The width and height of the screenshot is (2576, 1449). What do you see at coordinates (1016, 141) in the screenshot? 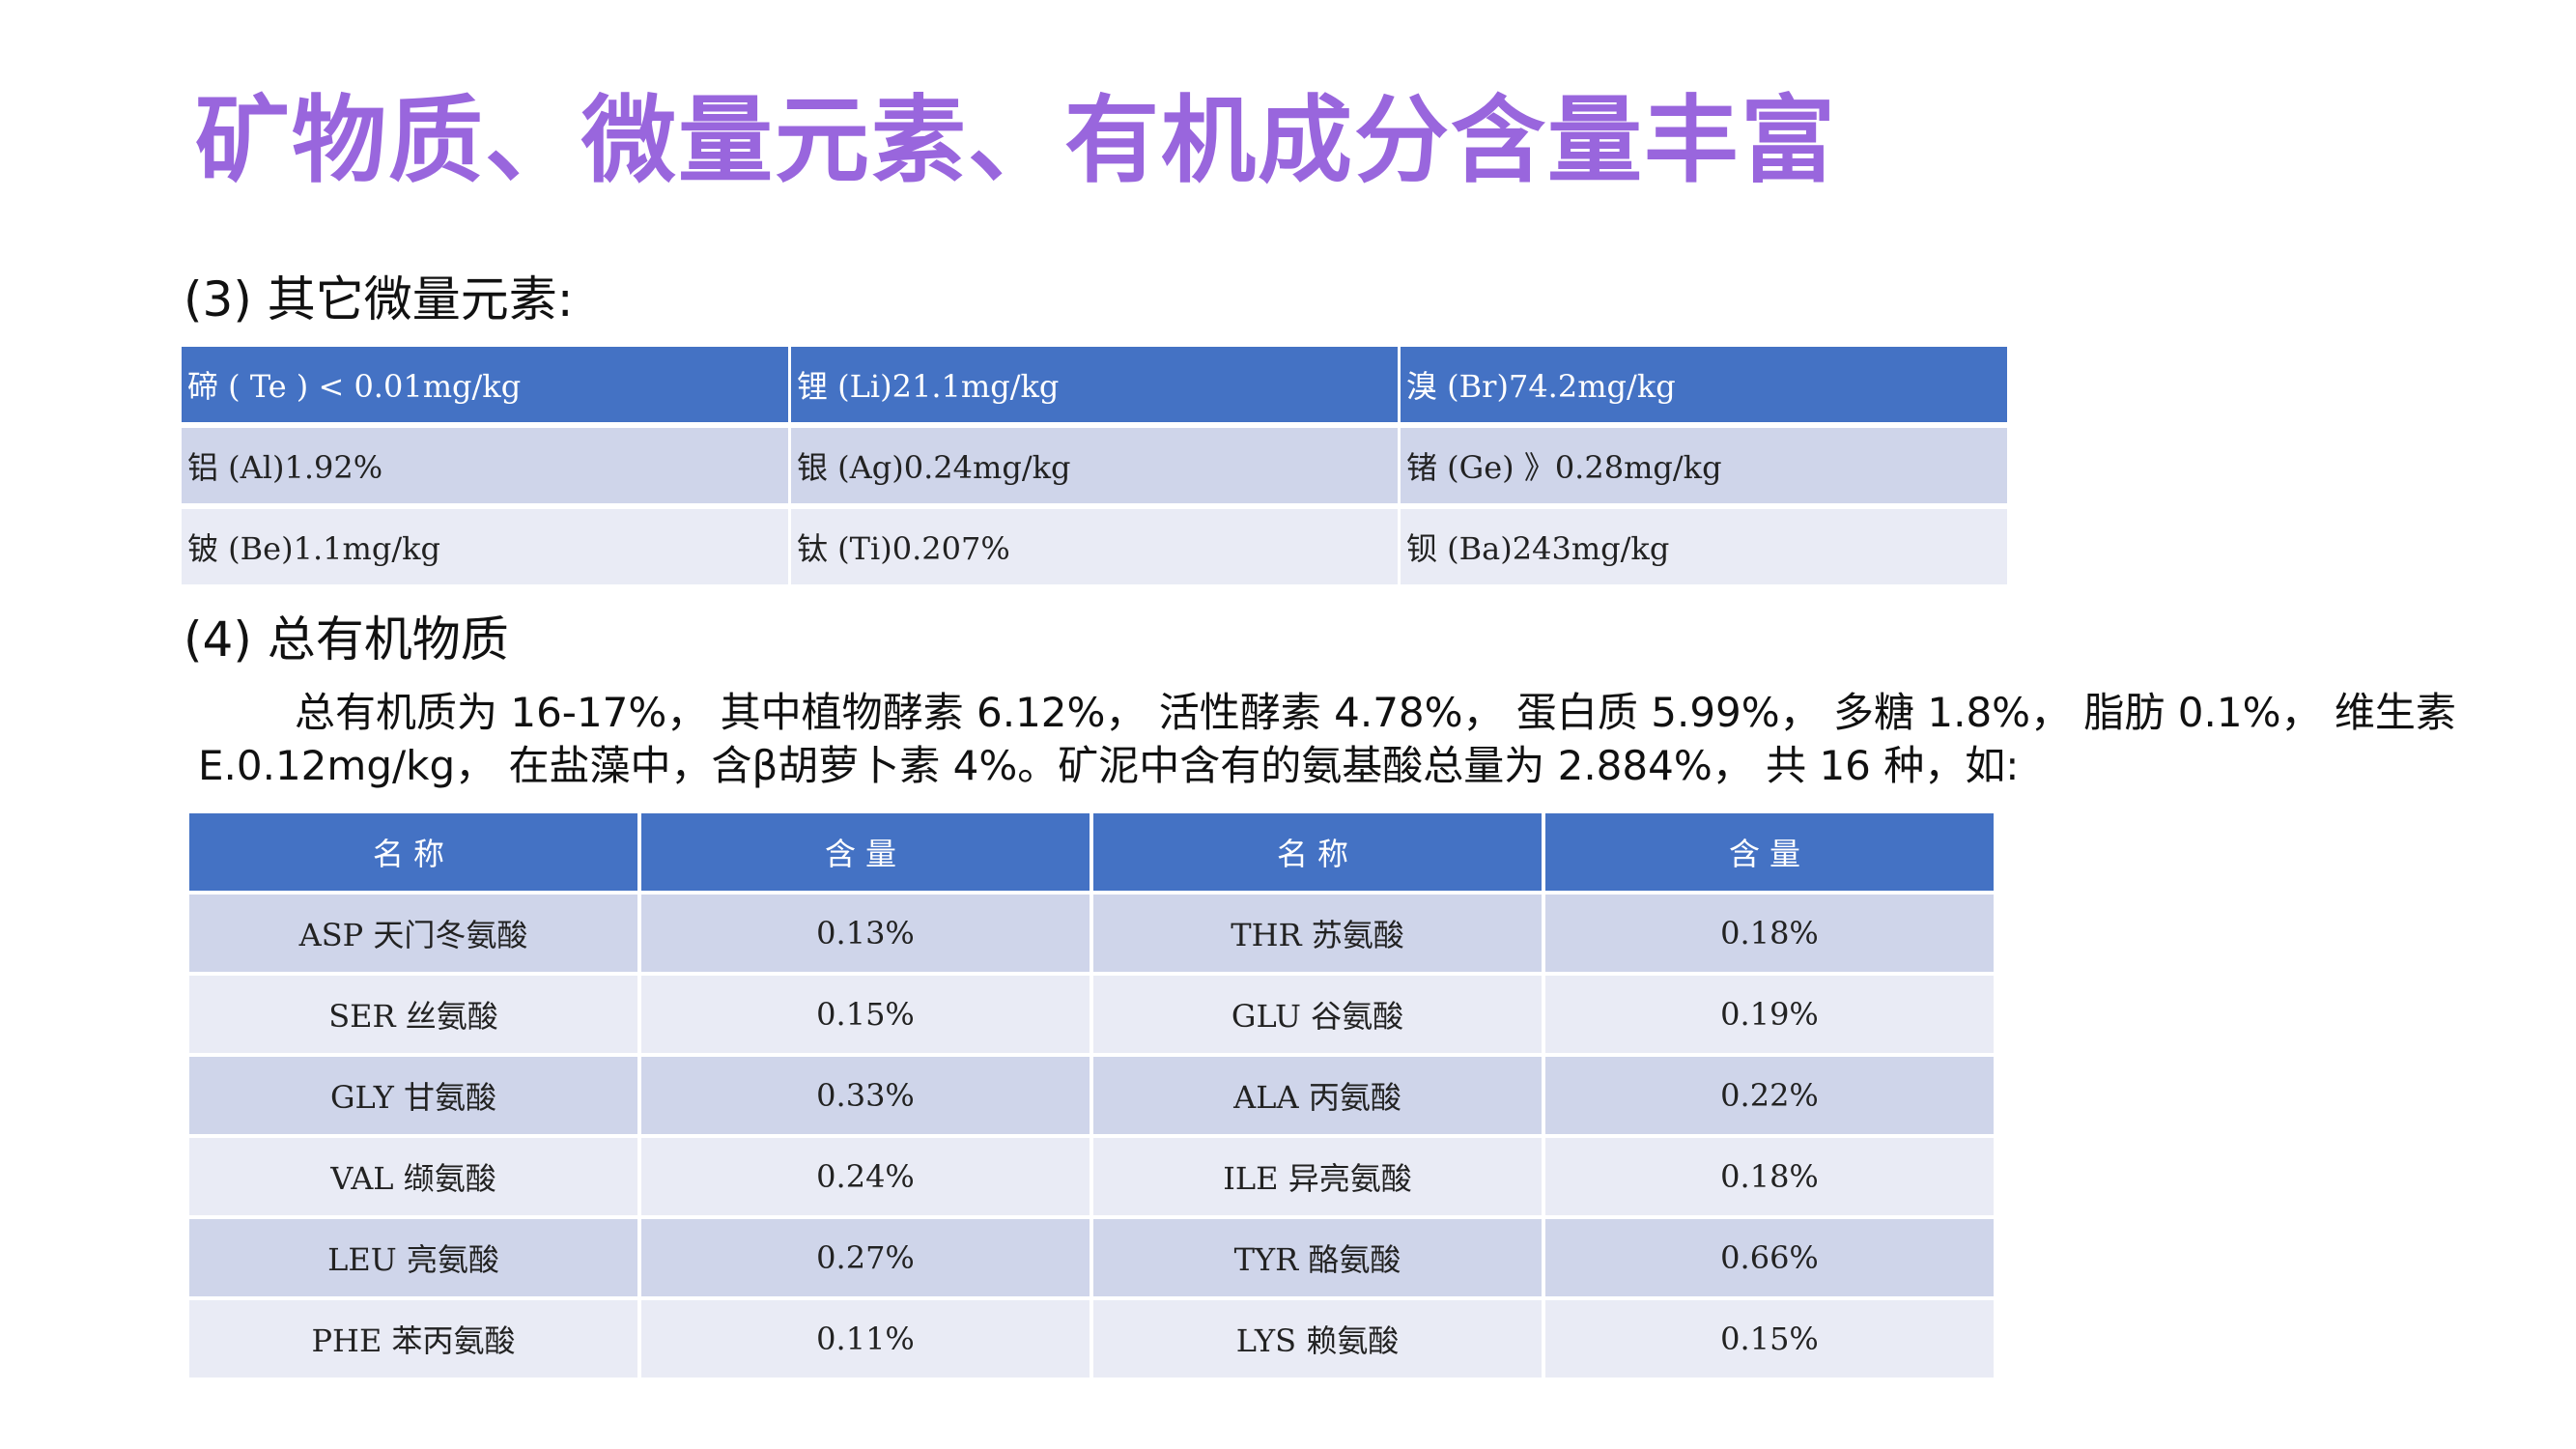
I see `page-title: 矿物质、微量元素、有机成分含量丰富` at bounding box center [1016, 141].